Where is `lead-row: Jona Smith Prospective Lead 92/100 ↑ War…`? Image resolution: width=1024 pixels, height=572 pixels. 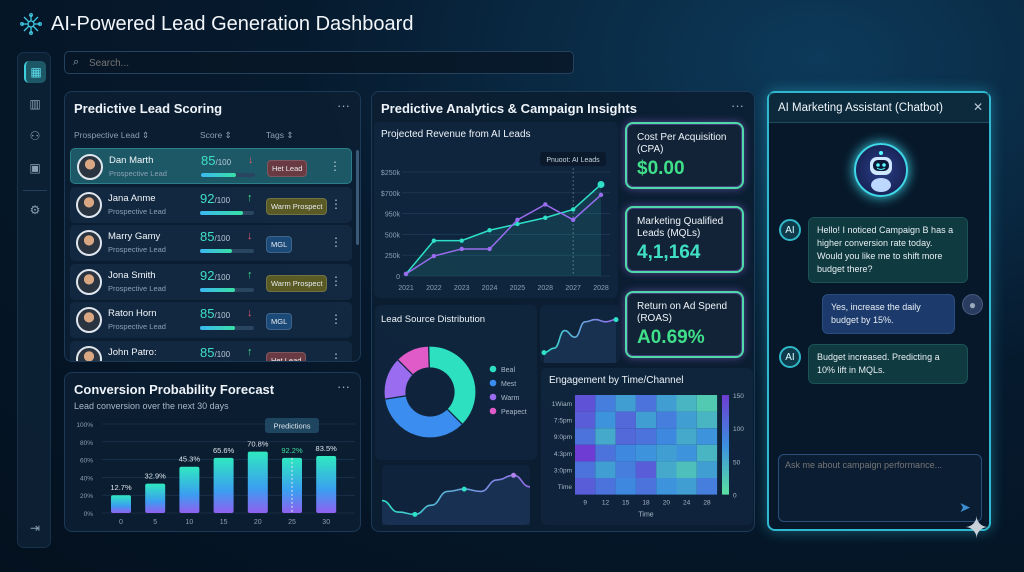 lead-row: Jona Smith Prospective Lead 92/100 ↑ War… is located at coordinates (211, 281).